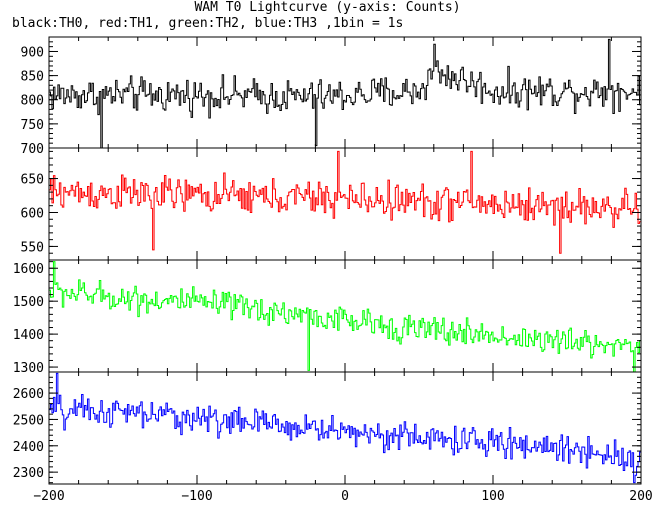  I want to click on y-tick-label: 900, so click(32, 52).